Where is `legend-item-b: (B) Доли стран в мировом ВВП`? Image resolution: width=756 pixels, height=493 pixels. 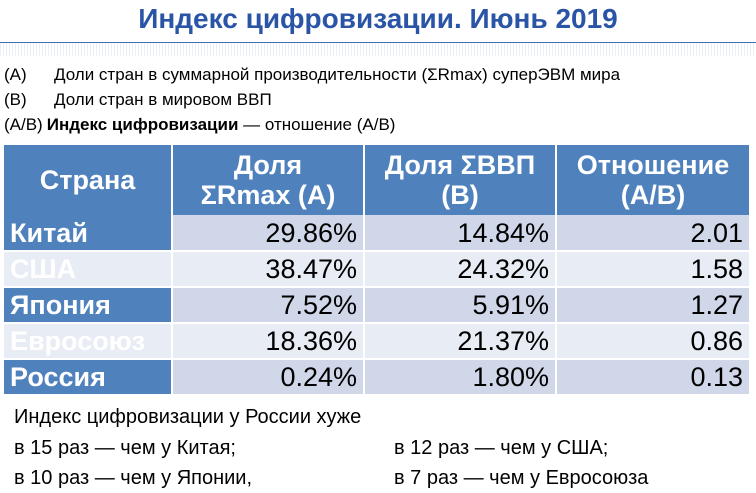
legend-item-b: (B) Доли стран в мировом ВВП is located at coordinates (138, 100).